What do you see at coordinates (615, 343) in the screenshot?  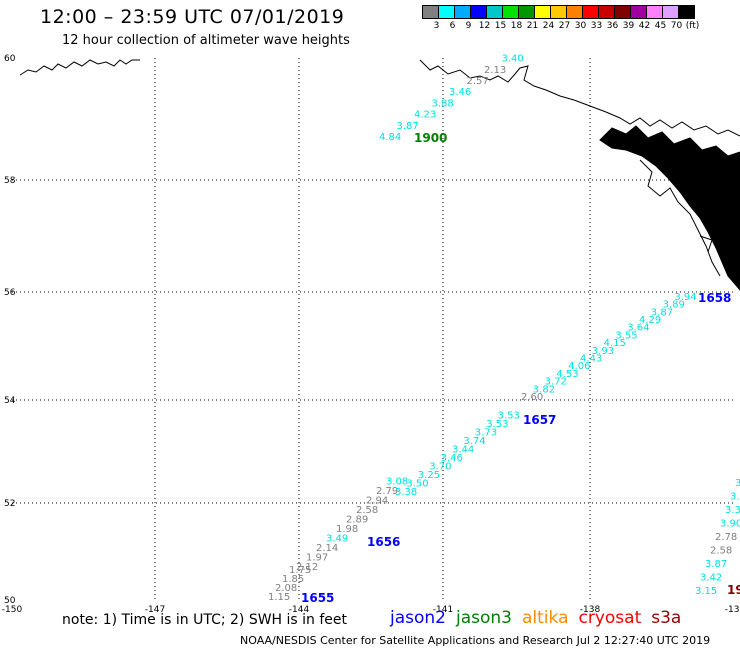 I see `swh-value: 4.15` at bounding box center [615, 343].